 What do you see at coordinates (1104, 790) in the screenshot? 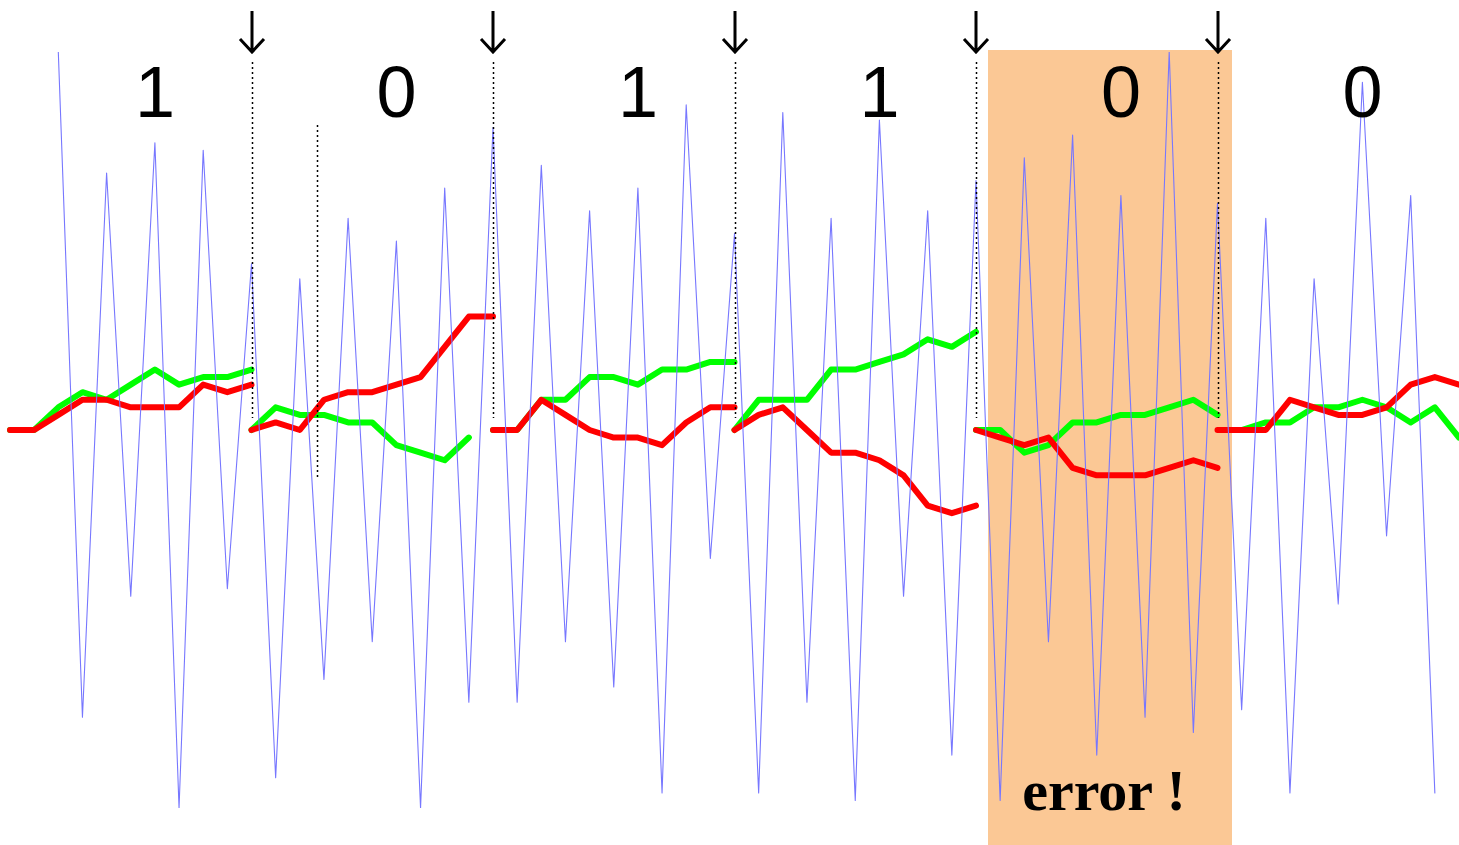
I see `annotation: error !` at bounding box center [1104, 790].